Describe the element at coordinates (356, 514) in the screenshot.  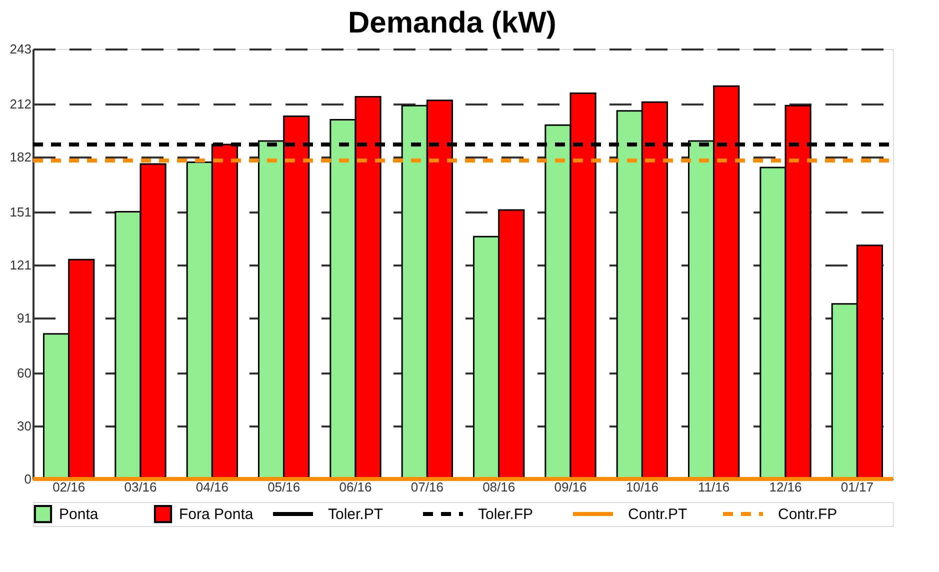
I see `text: Toler.PT` at that location.